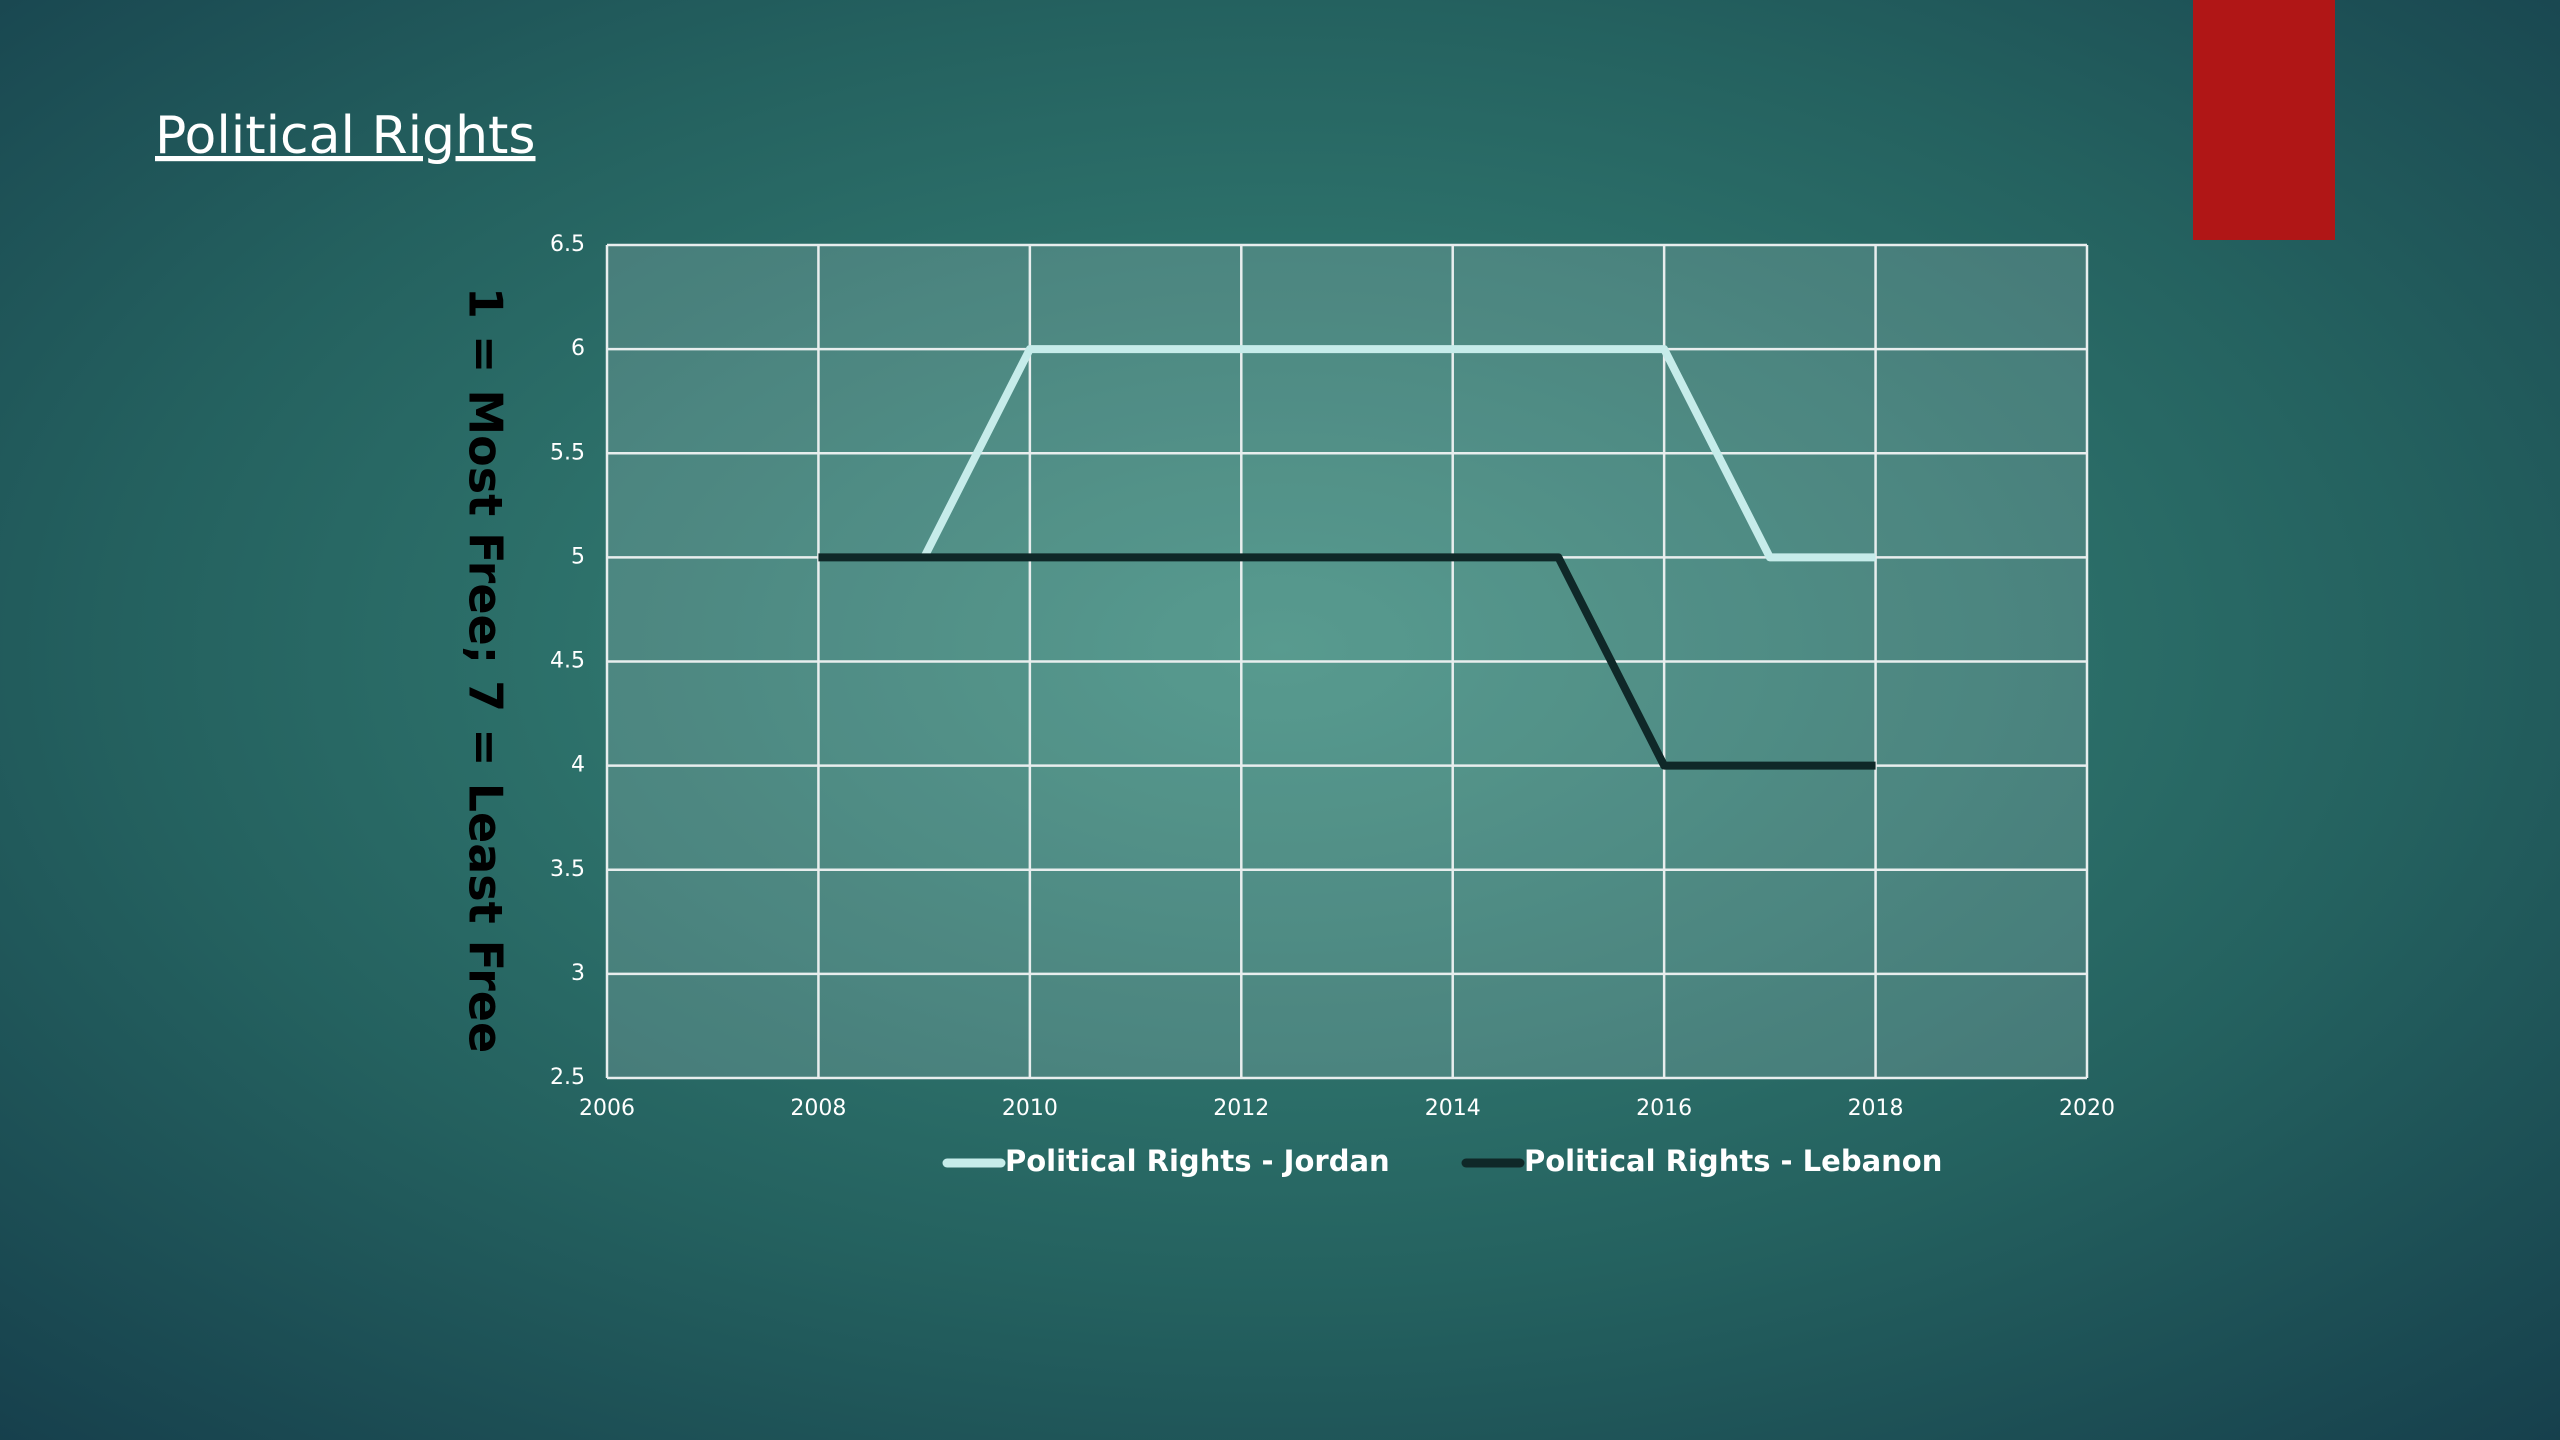 This screenshot has height=1440, width=2560. What do you see at coordinates (1876, 1108) in the screenshot?
I see `x-tick-label: 2018` at bounding box center [1876, 1108].